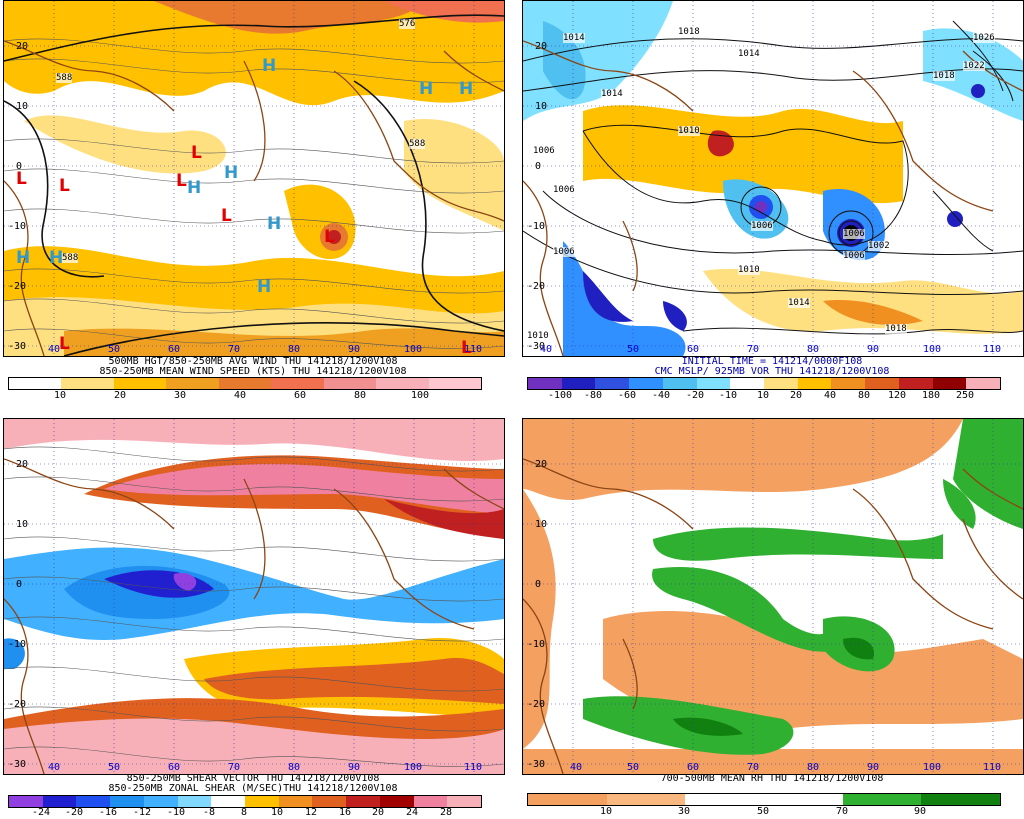 This screenshot has height=819, width=1024. Describe the element at coordinates (142, 812) in the screenshot. I see `tick-label: -12` at that location.